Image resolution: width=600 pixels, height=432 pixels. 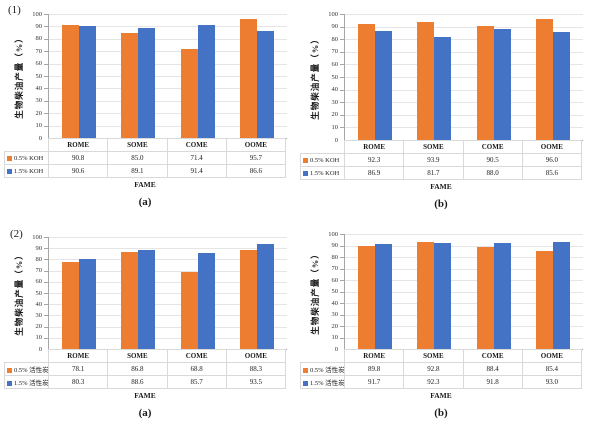 I want to click on y-tick-label: 60, so click(x=39, y=282).